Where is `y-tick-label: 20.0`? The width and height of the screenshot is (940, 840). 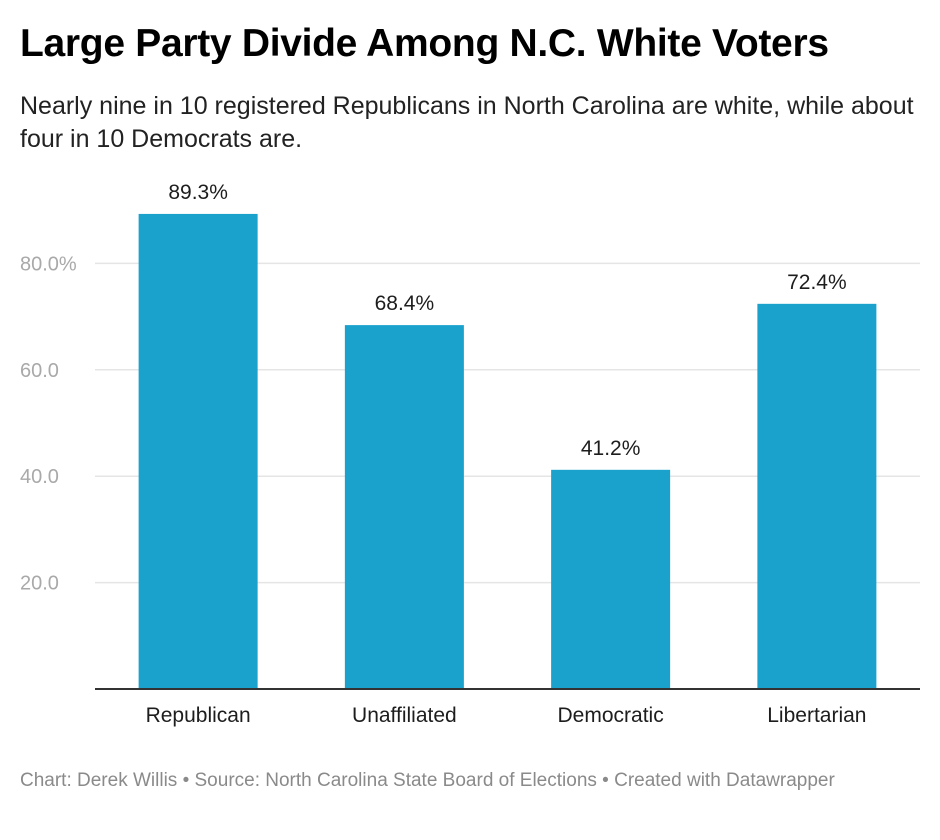 y-tick-label: 20.0 is located at coordinates (39, 584).